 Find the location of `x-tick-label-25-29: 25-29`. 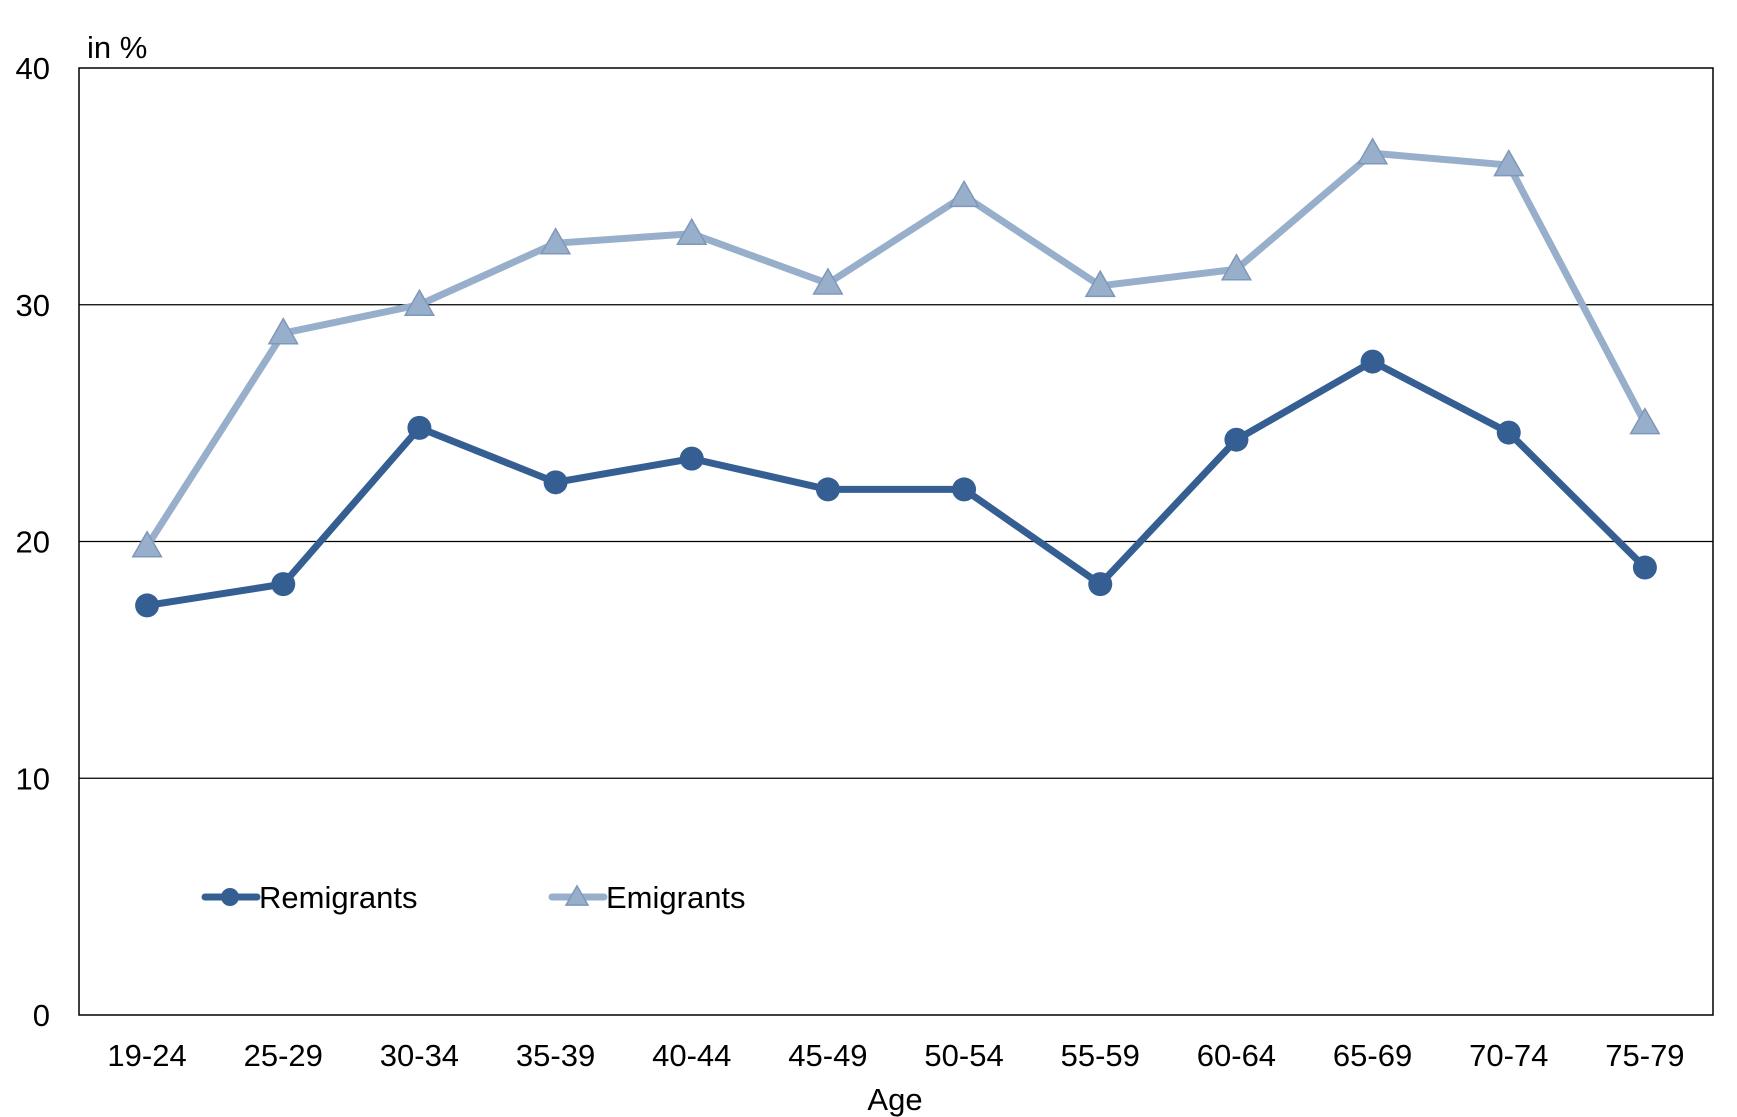

x-tick-label-25-29: 25-29 is located at coordinates (283, 1055).